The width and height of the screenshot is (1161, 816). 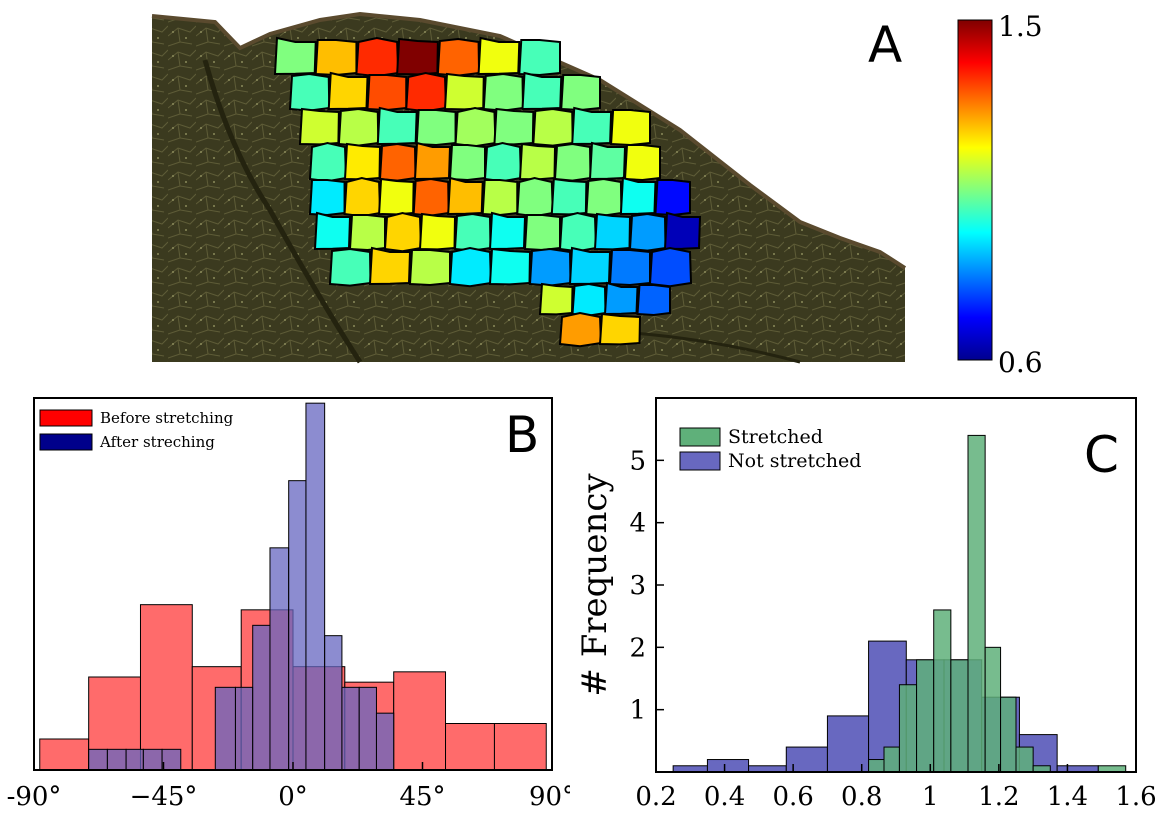 What do you see at coordinates (637, 461) in the screenshot?
I see `y-tick-label: 5` at bounding box center [637, 461].